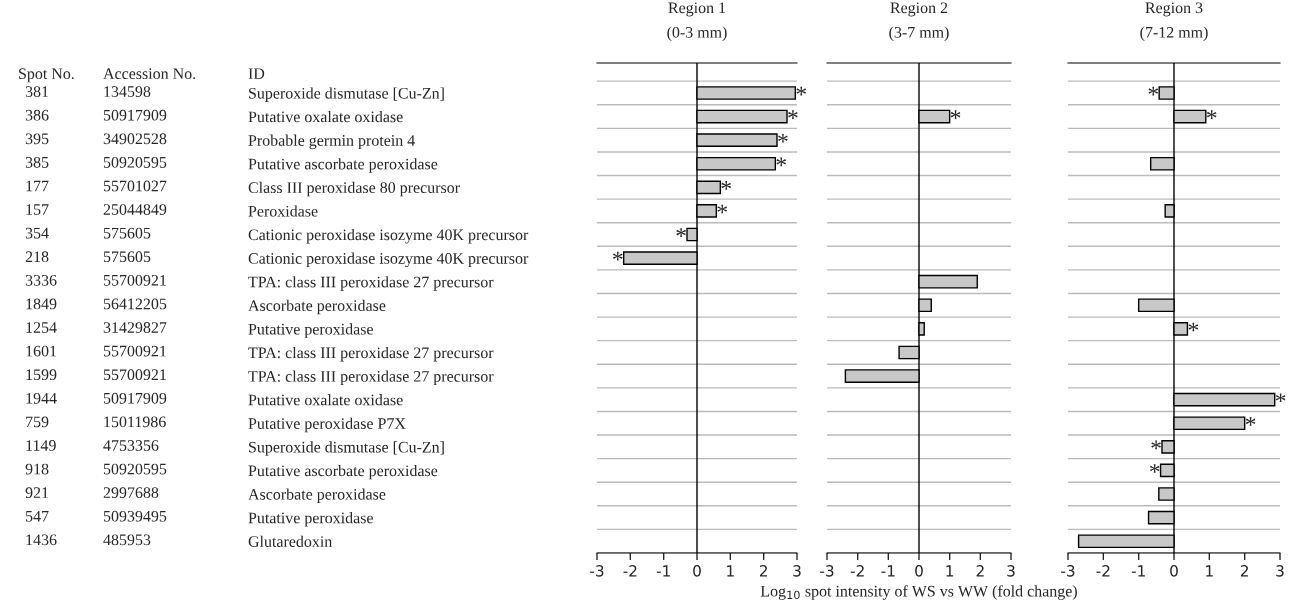 Image resolution: width=1290 pixels, height=606 pixels. What do you see at coordinates (135, 398) in the screenshot?
I see `text: 50917909` at bounding box center [135, 398].